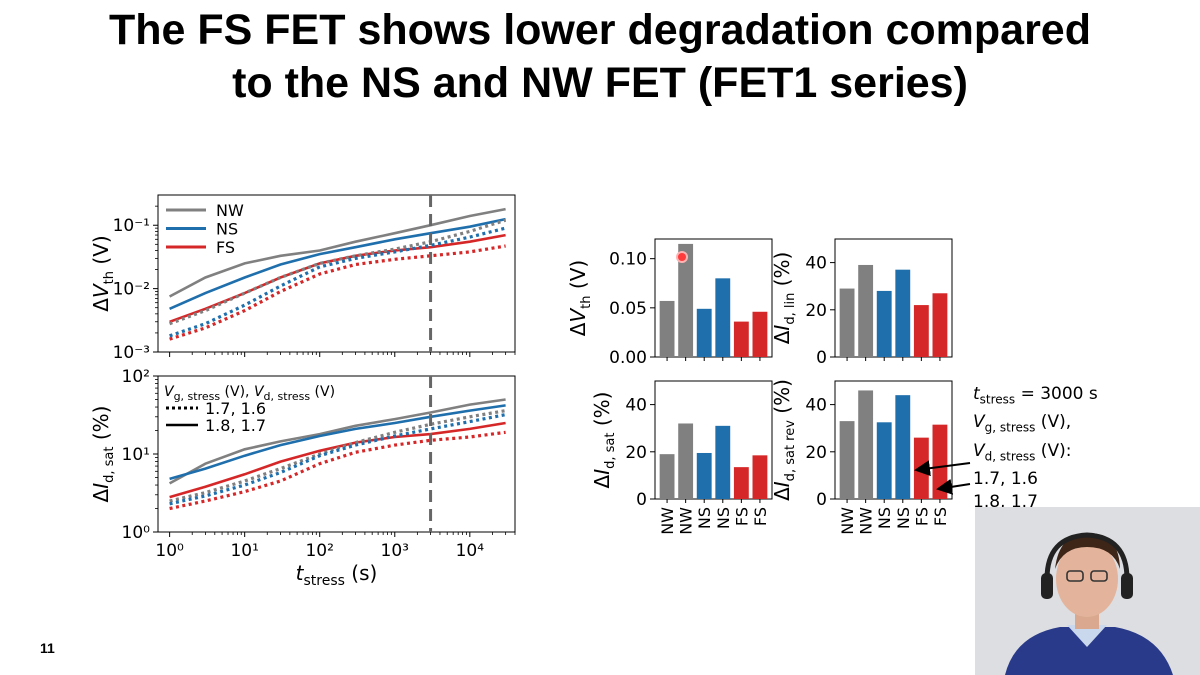 This screenshot has height=675, width=1200. I want to click on did-sat-rev-bars-ylabel-delta: Δ, so click(782, 494).